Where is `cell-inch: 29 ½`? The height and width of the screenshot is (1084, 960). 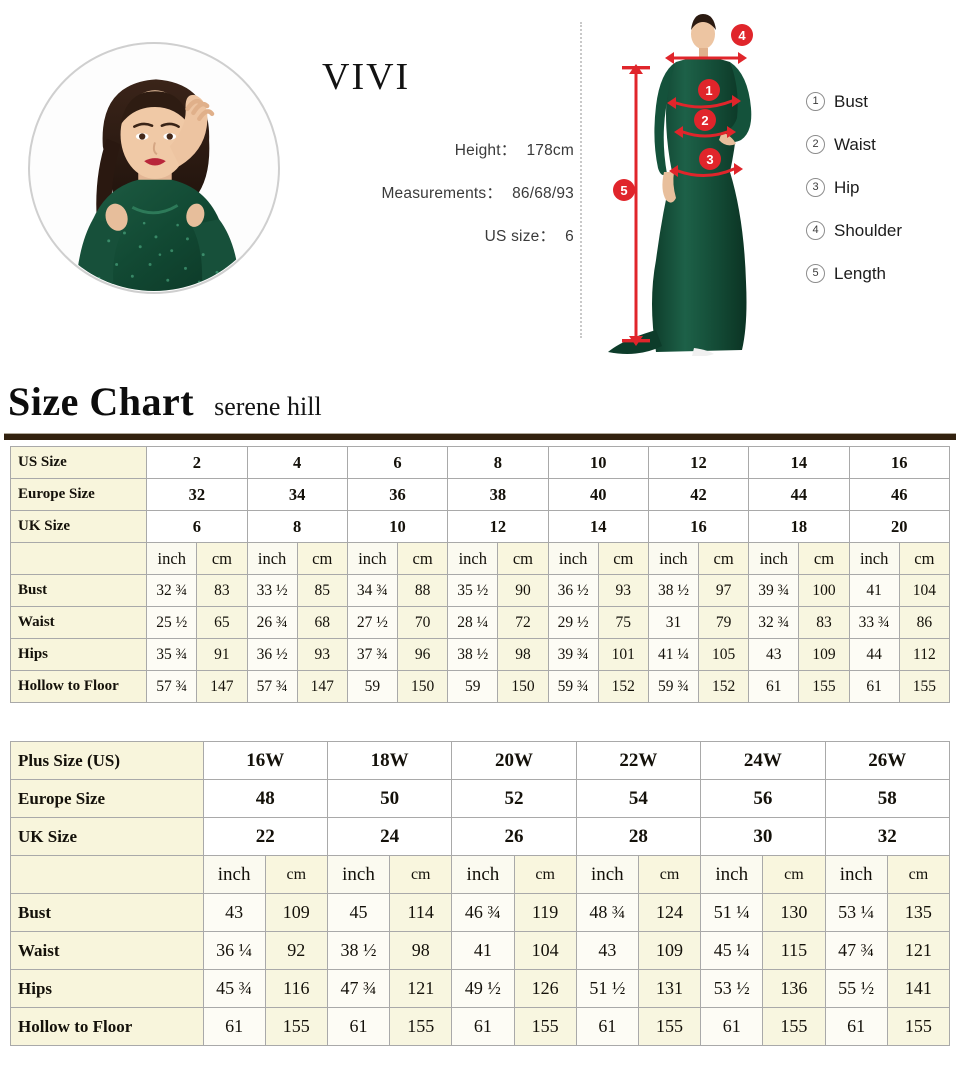
cell-inch: 29 ½ is located at coordinates (573, 622).